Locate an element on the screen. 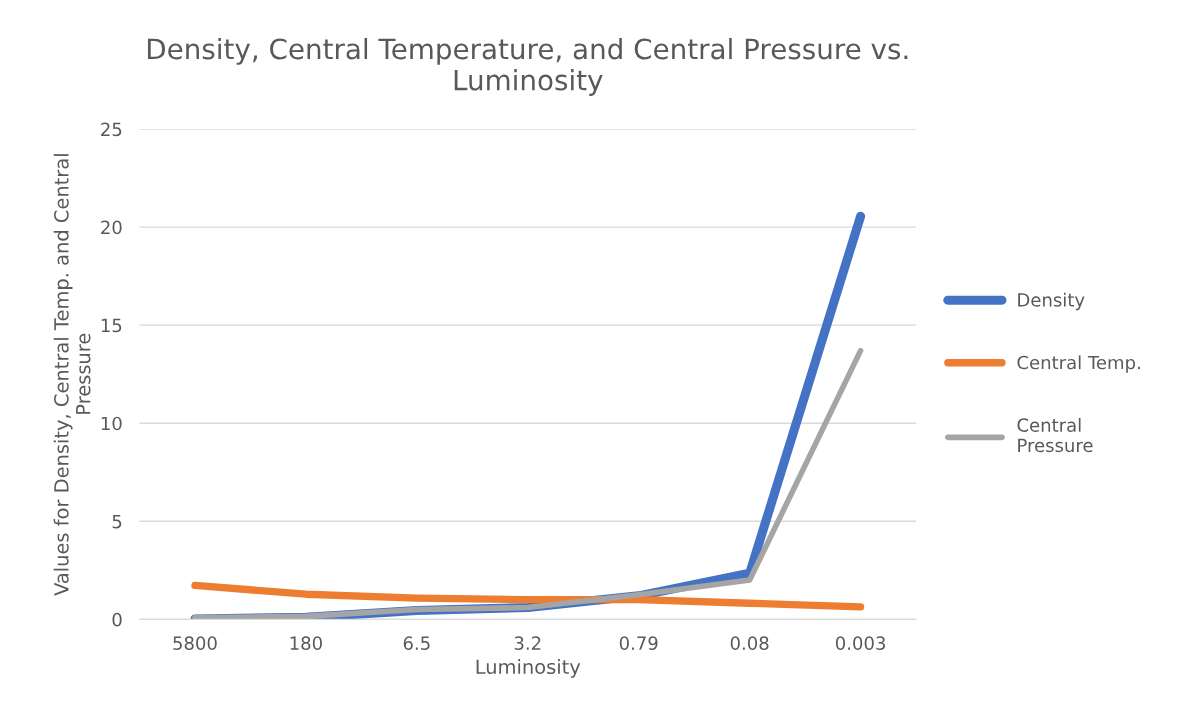 The height and width of the screenshot is (721, 1182). y-tick-label: 5 is located at coordinates (117, 521).